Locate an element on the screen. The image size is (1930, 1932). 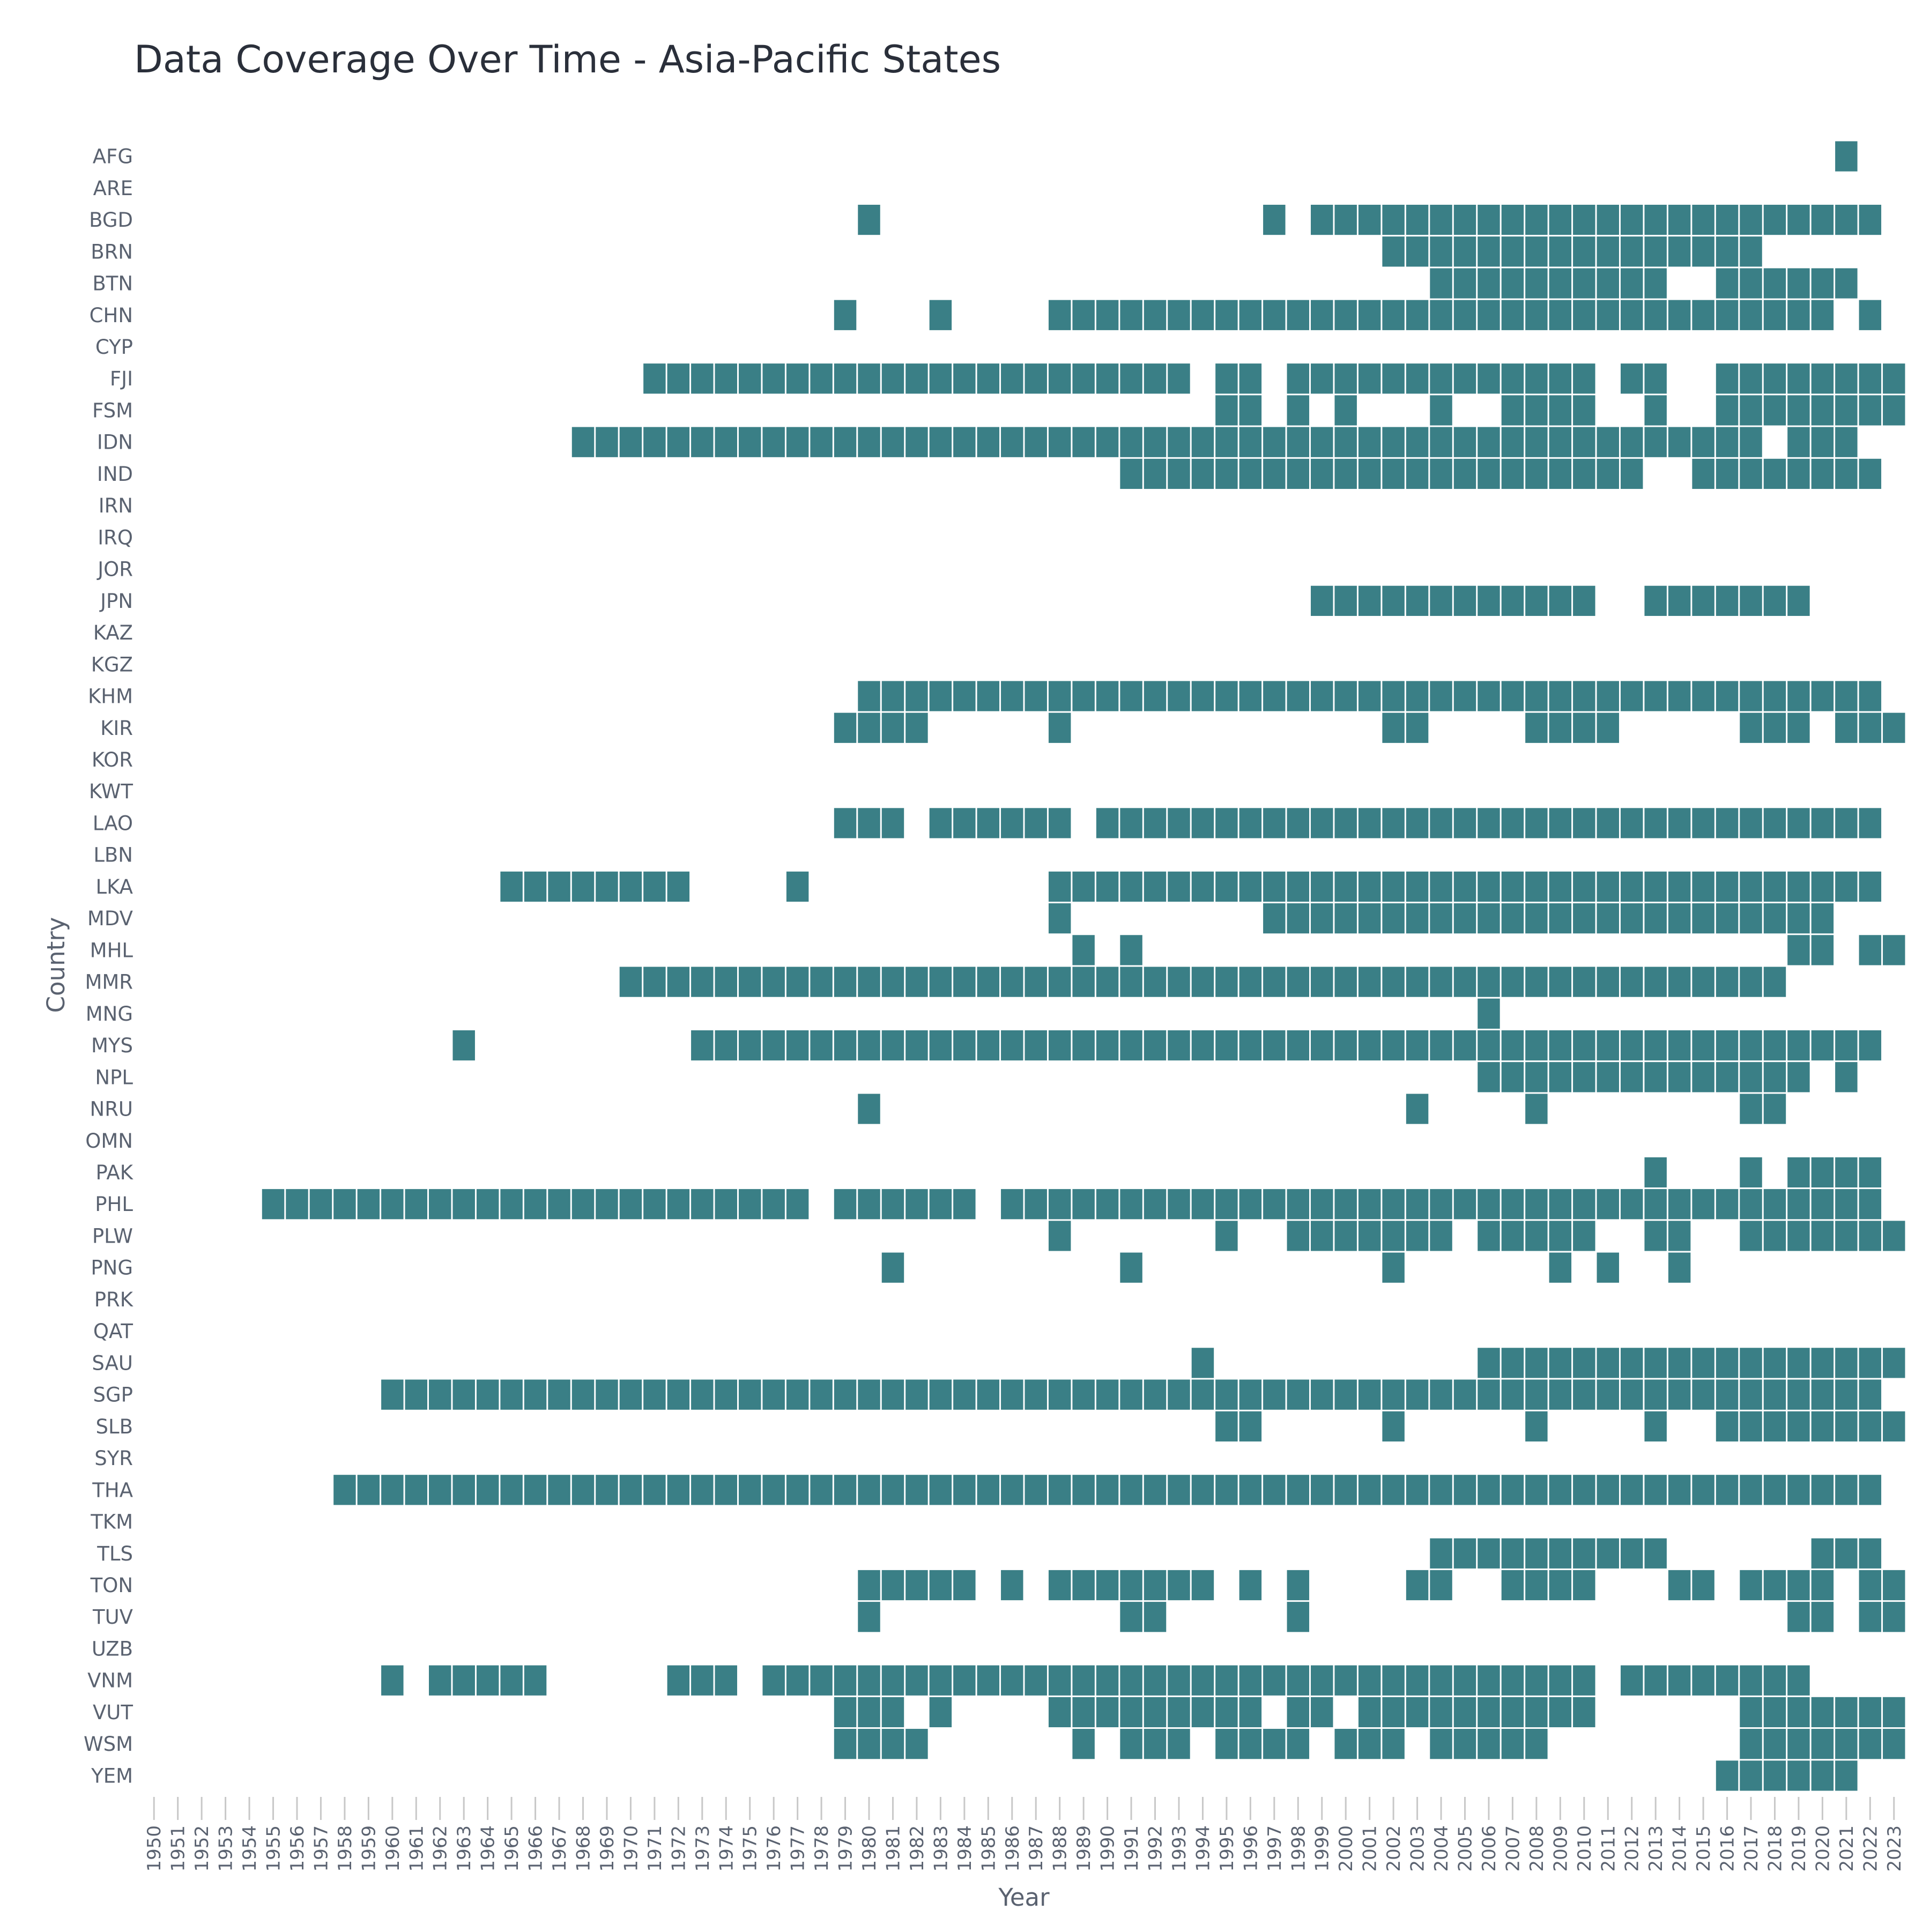
cell-lao-2001 is located at coordinates (1369, 823).